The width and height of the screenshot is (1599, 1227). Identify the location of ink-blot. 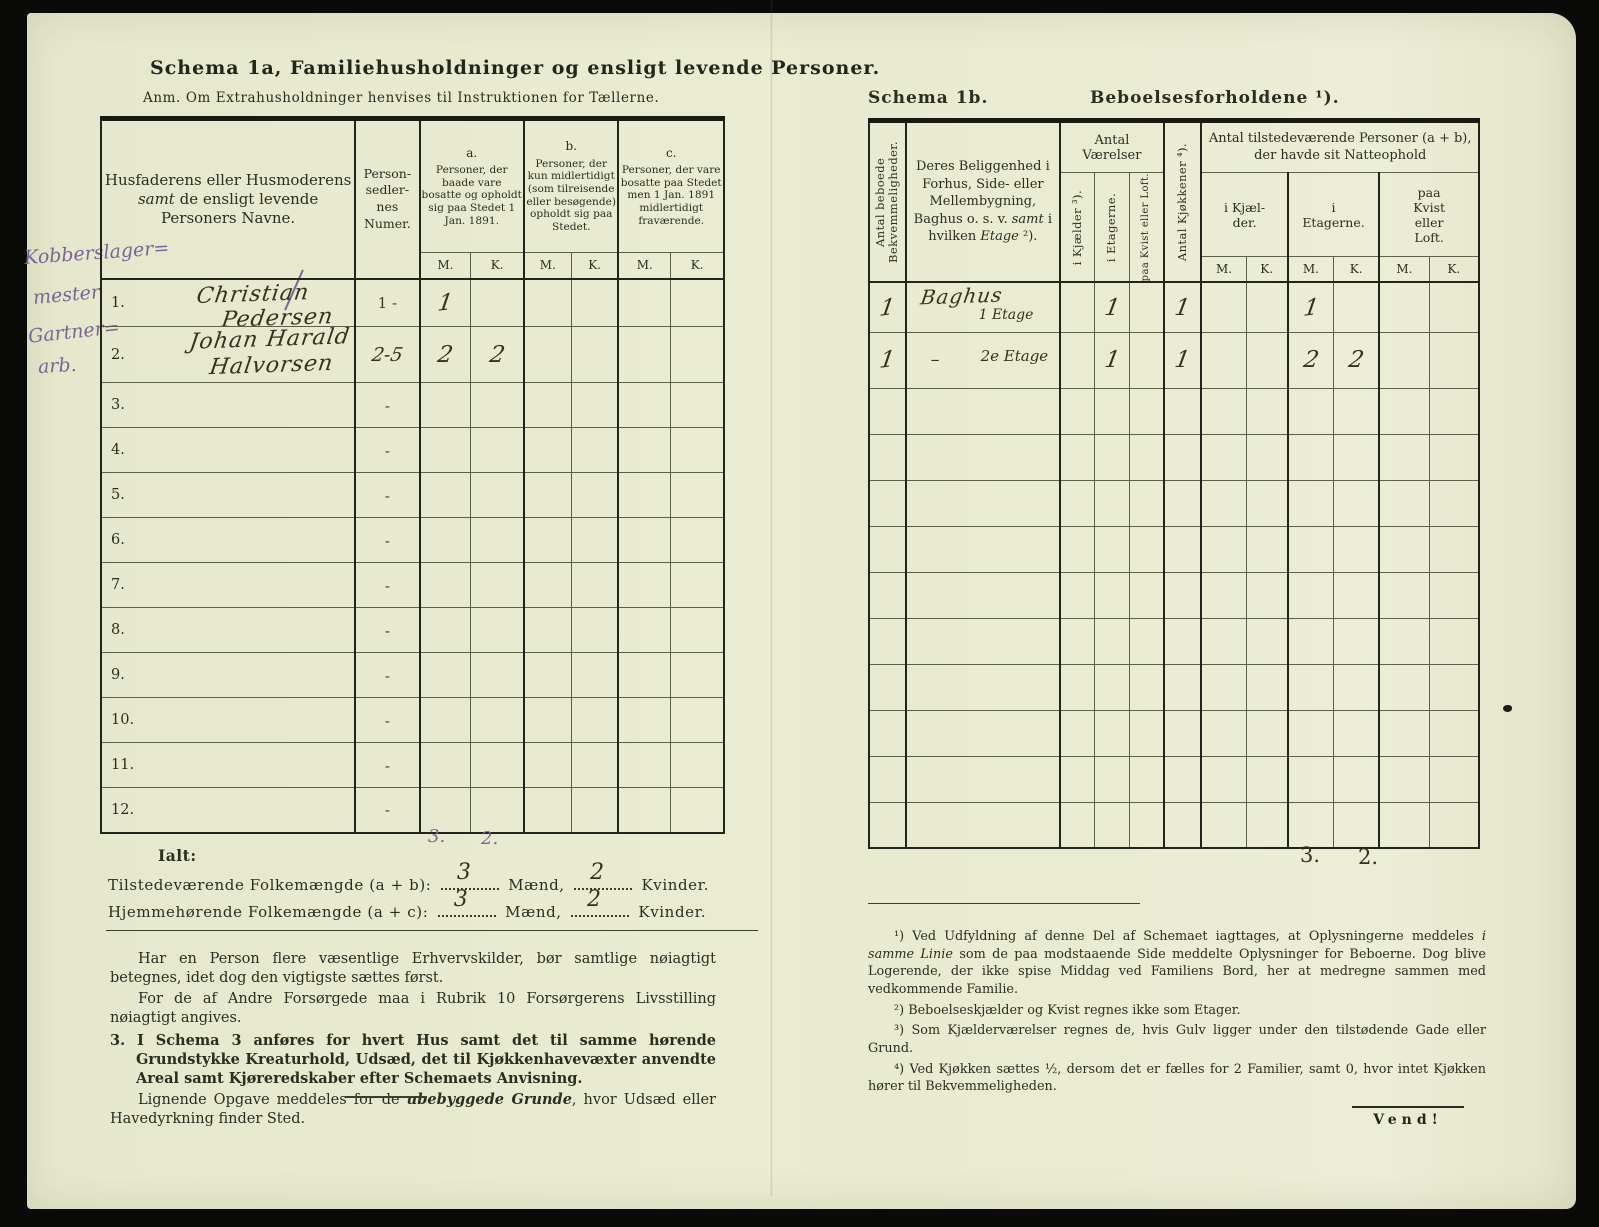
(1507, 708).